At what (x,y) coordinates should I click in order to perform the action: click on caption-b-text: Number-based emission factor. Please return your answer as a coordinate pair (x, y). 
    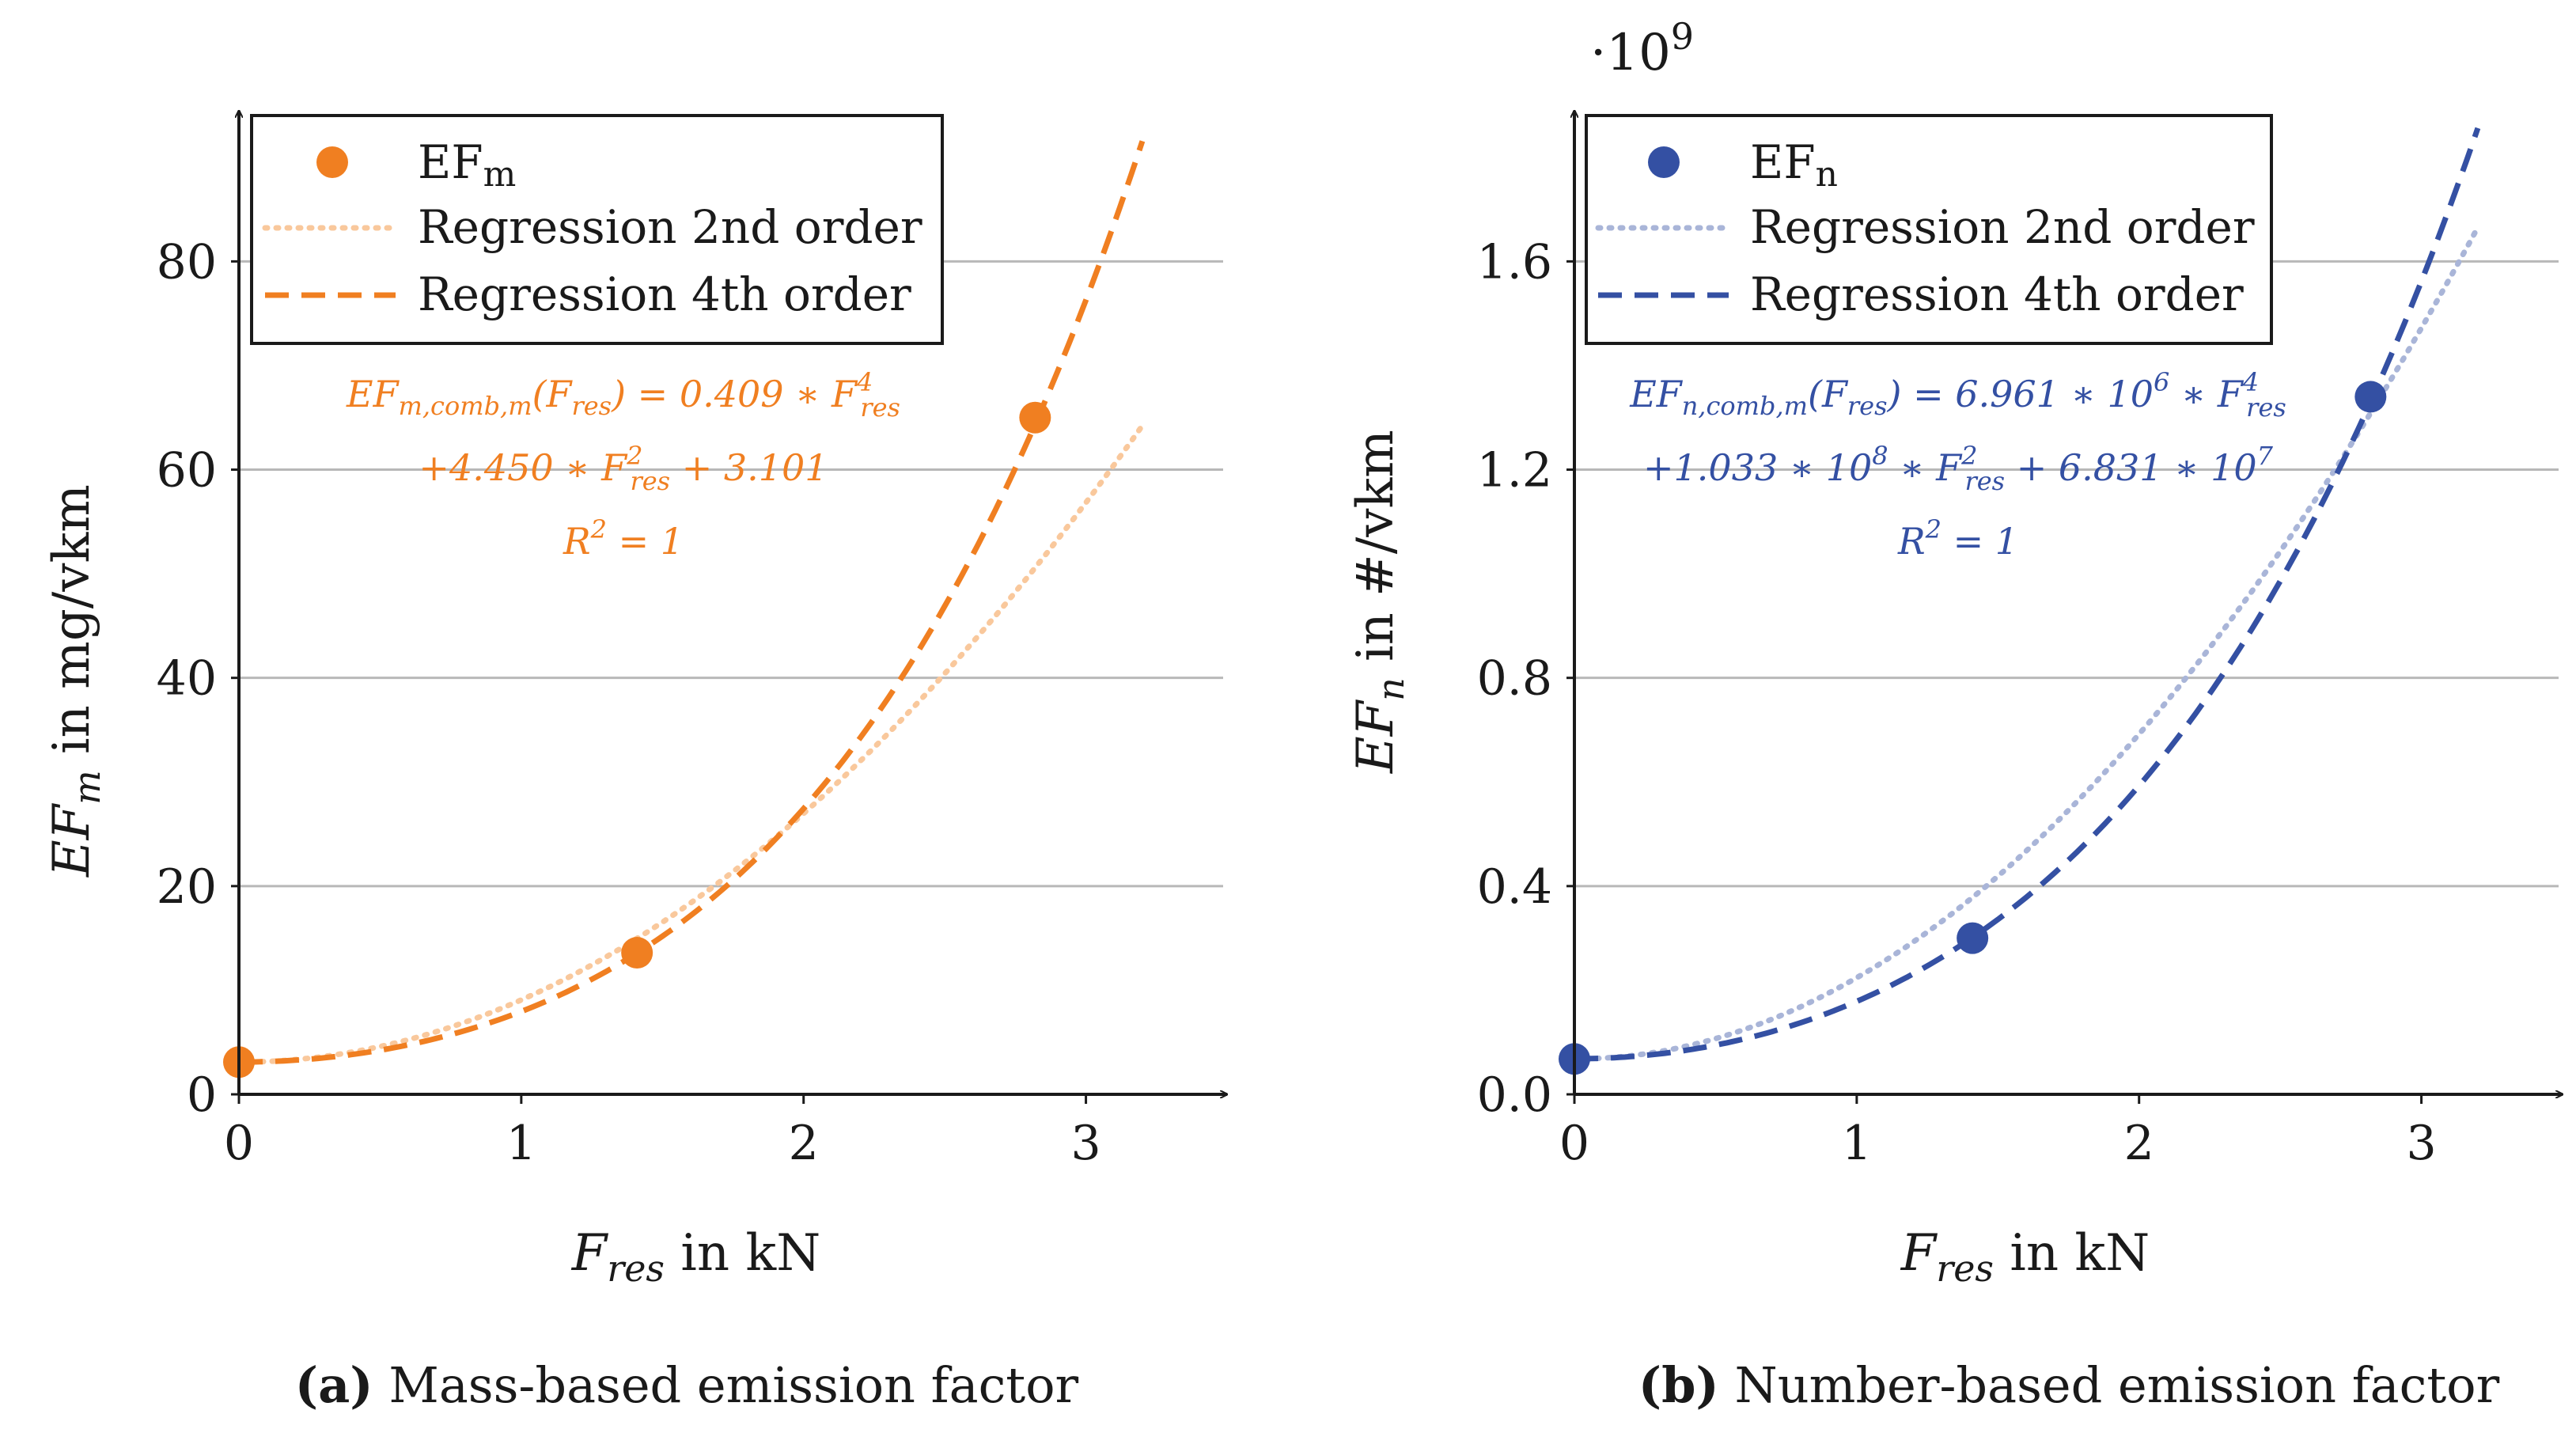
    Looking at the image, I should click on (2116, 1385).